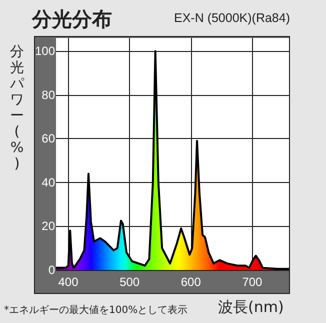 The width and height of the screenshot is (326, 323). Describe the element at coordinates (130, 282) in the screenshot. I see `x-tick-label: 500` at that location.